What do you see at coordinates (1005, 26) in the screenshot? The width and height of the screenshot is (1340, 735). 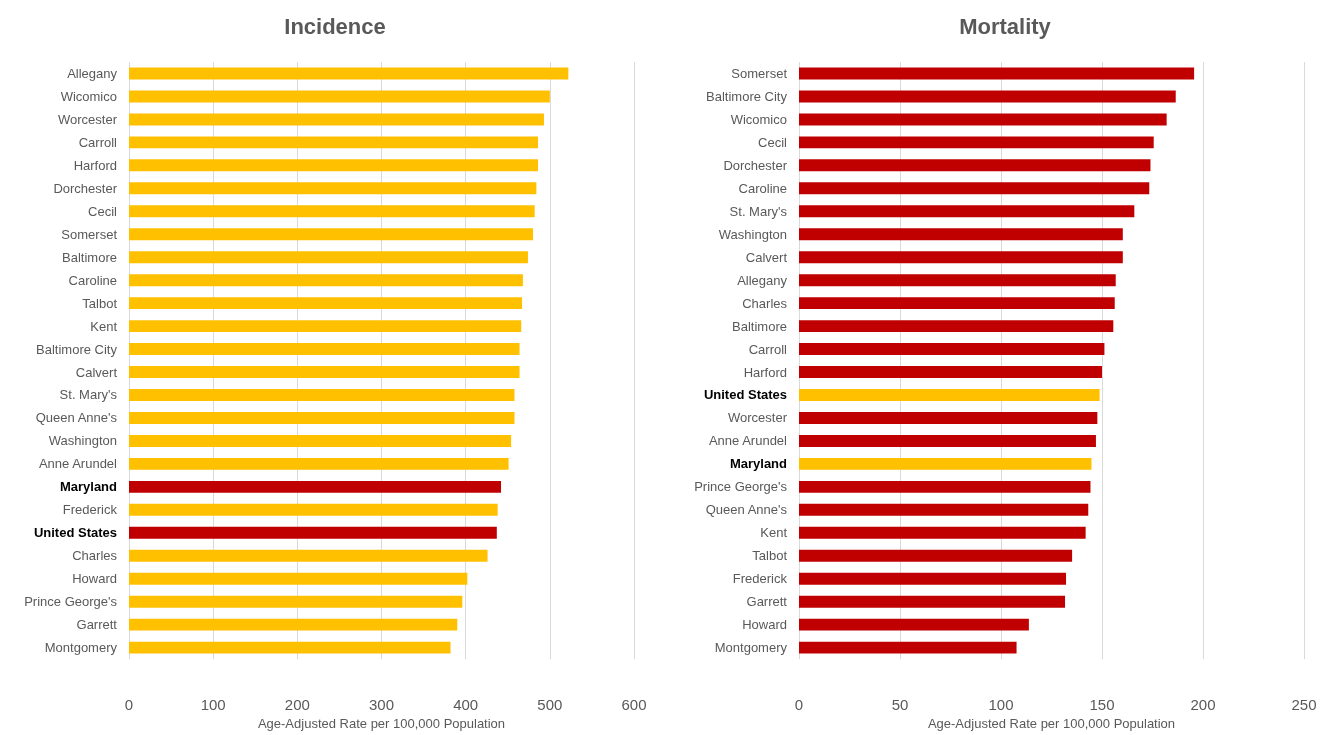 I see `chart-title: Mortality` at bounding box center [1005, 26].